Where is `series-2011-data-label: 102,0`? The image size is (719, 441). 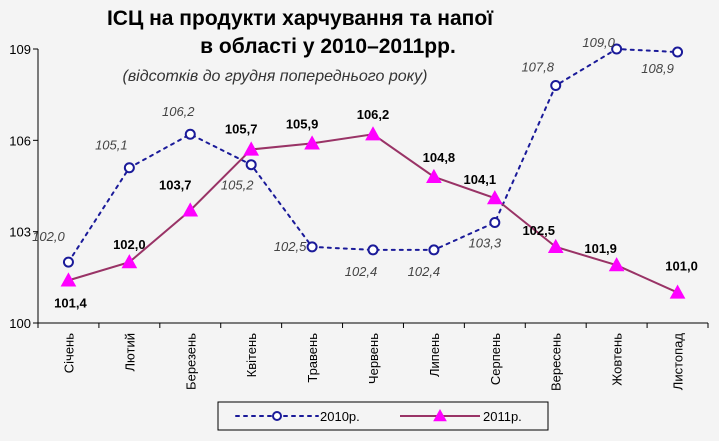 series-2011-data-label: 102,0 is located at coordinates (129, 244).